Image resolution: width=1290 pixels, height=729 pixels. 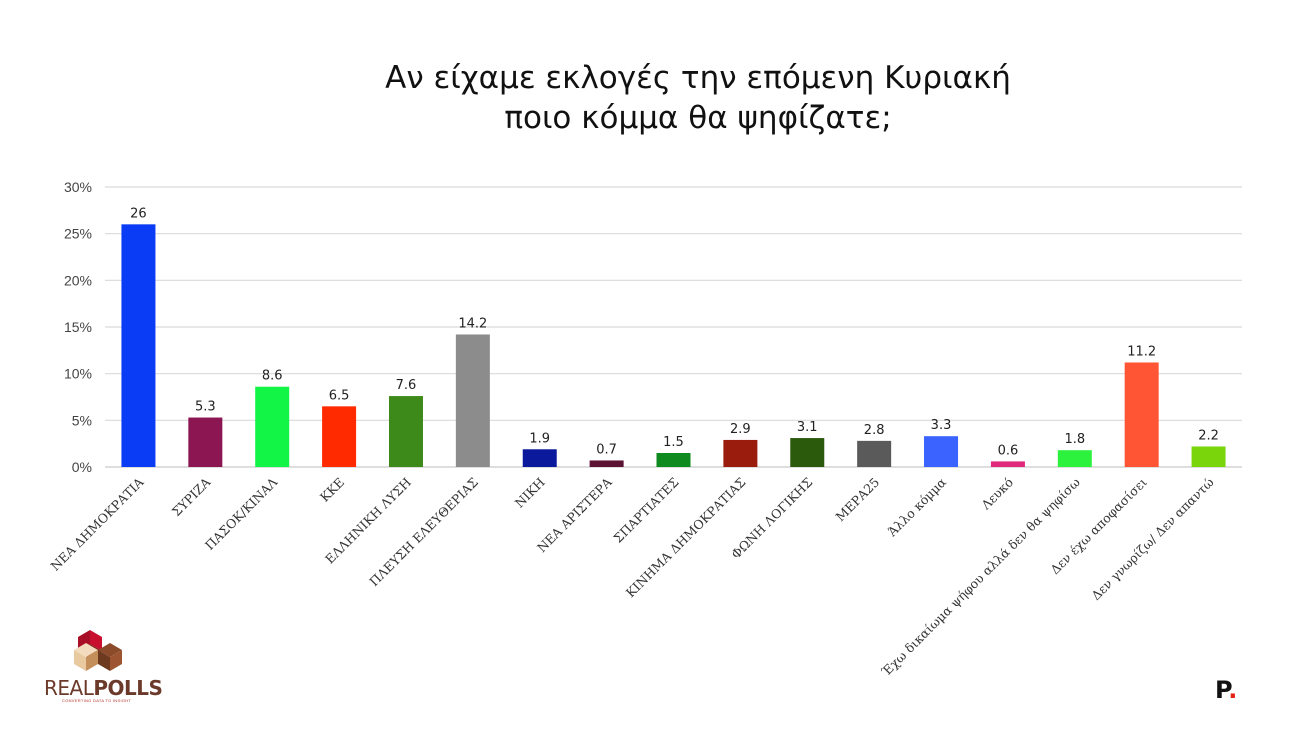 I want to click on data-label: 11.2, so click(x=1141, y=351).